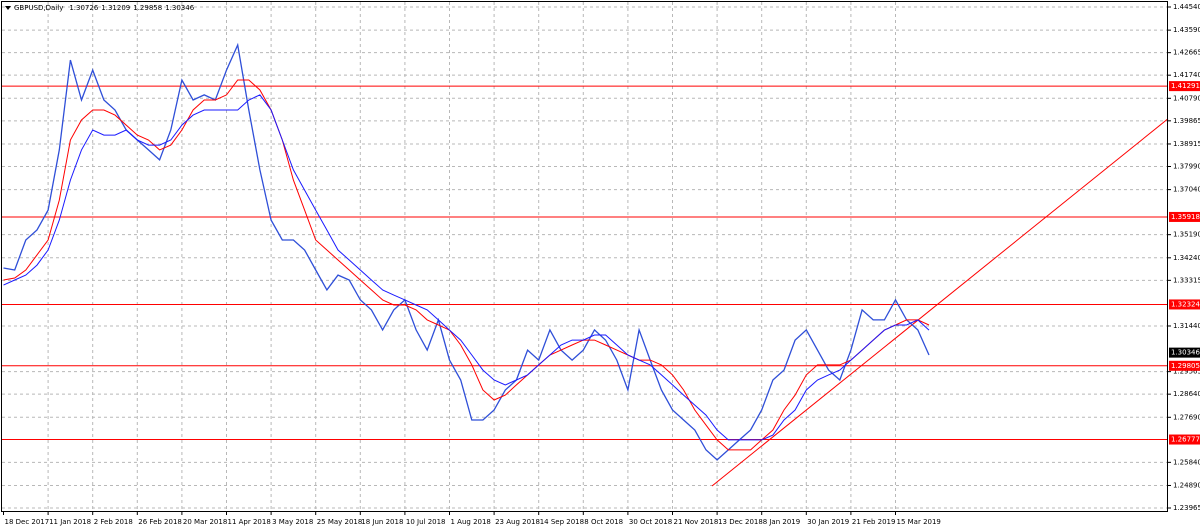 The width and height of the screenshot is (1200, 531). What do you see at coordinates (1186, 508) in the screenshot?
I see `y-tick-label: 1.23965` at bounding box center [1186, 508].